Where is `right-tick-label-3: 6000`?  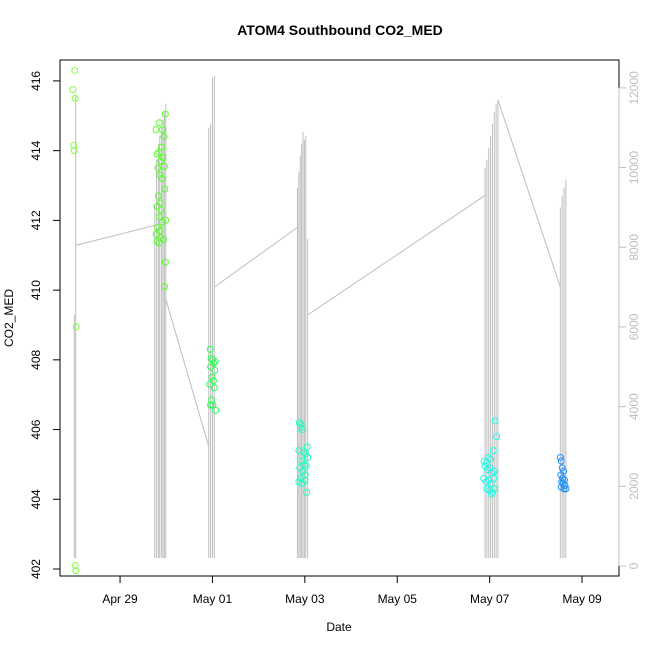
right-tick-label-3: 6000 is located at coordinates (634, 326).